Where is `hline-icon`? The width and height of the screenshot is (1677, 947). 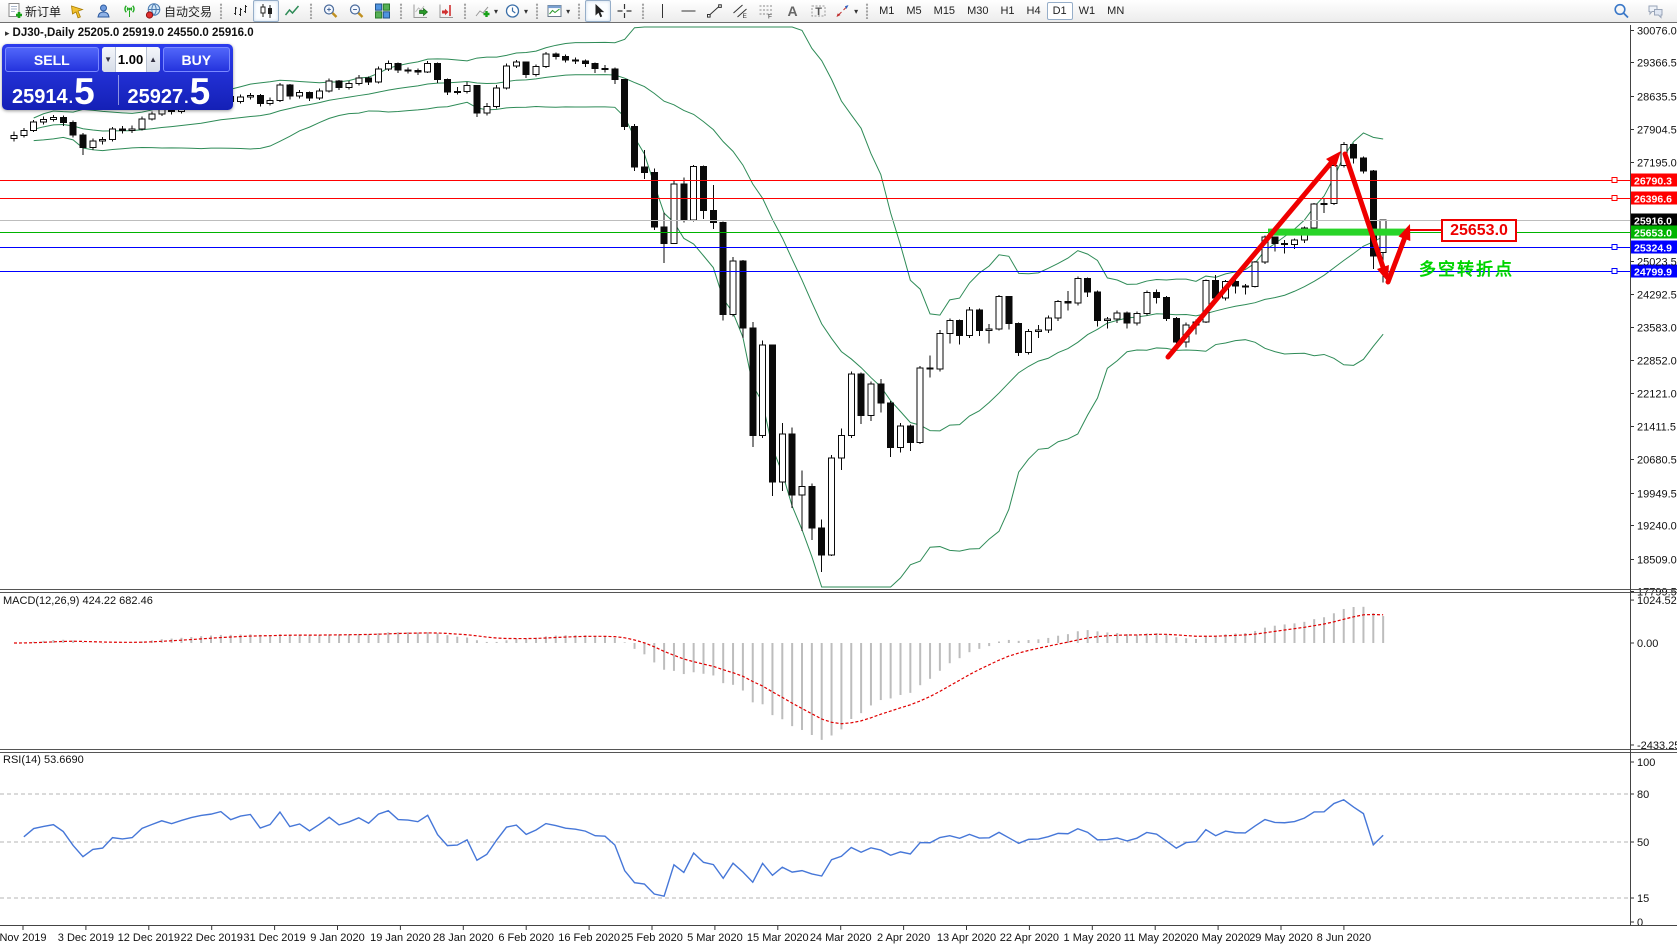
hline-icon is located at coordinates (688, 11).